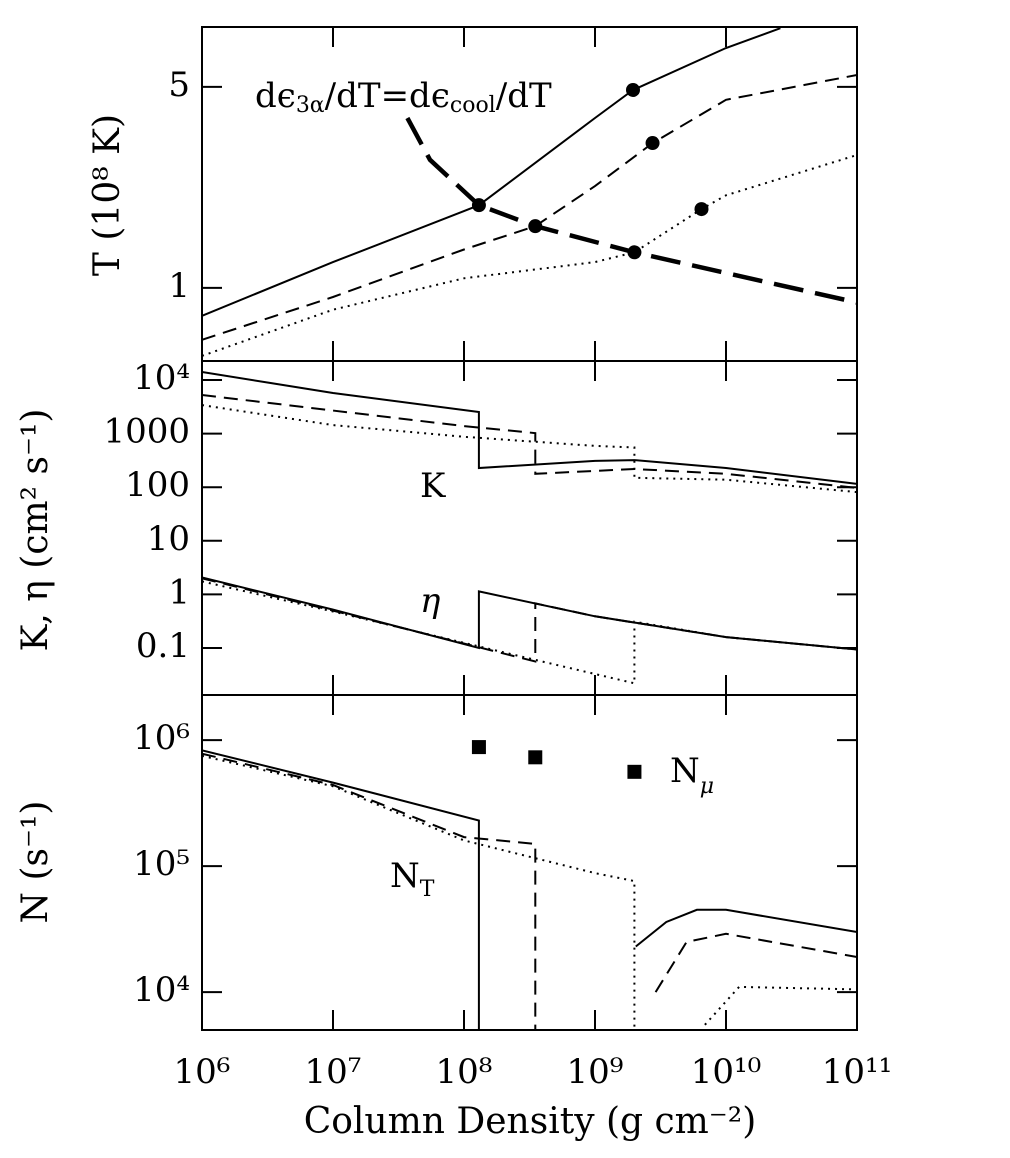  Describe the element at coordinates (433, 486) in the screenshot. I see `annotation: K` at that location.